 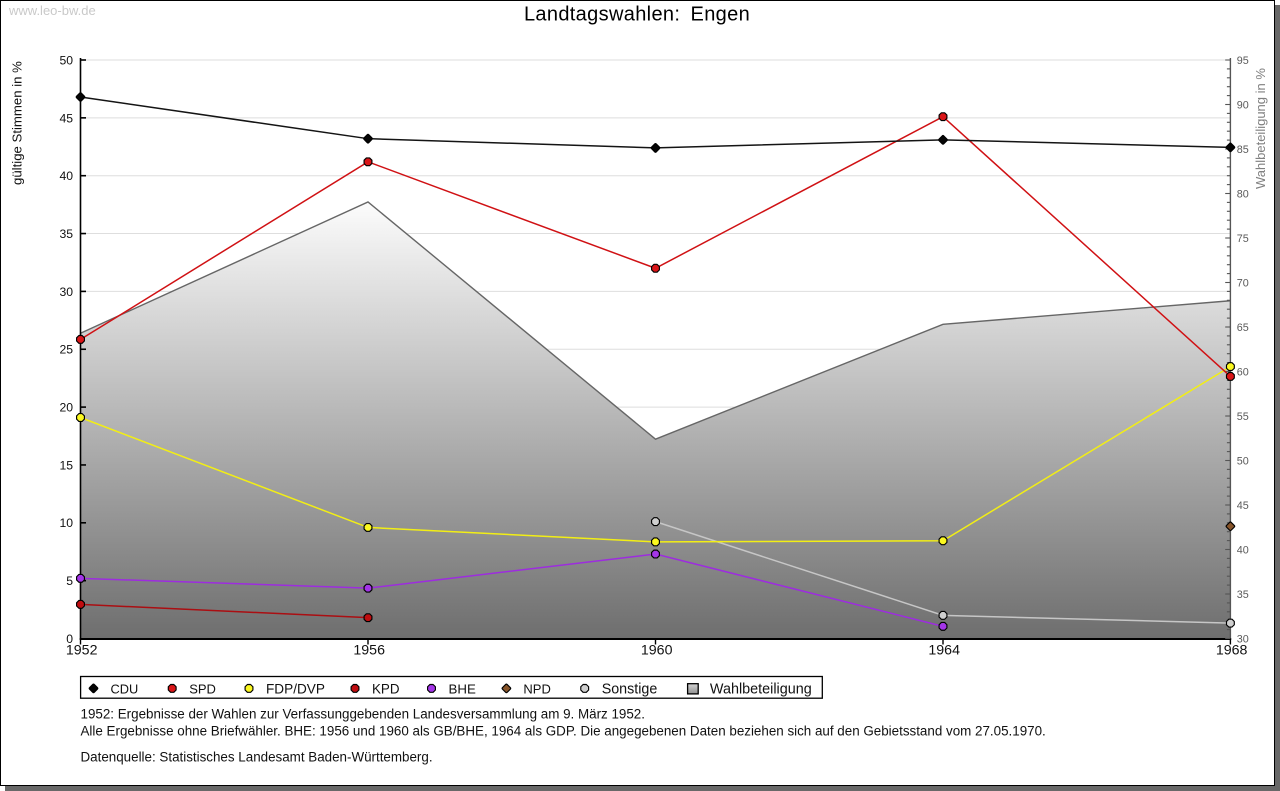 What do you see at coordinates (66, 523) in the screenshot?
I see `svg-text: 10` at bounding box center [66, 523].